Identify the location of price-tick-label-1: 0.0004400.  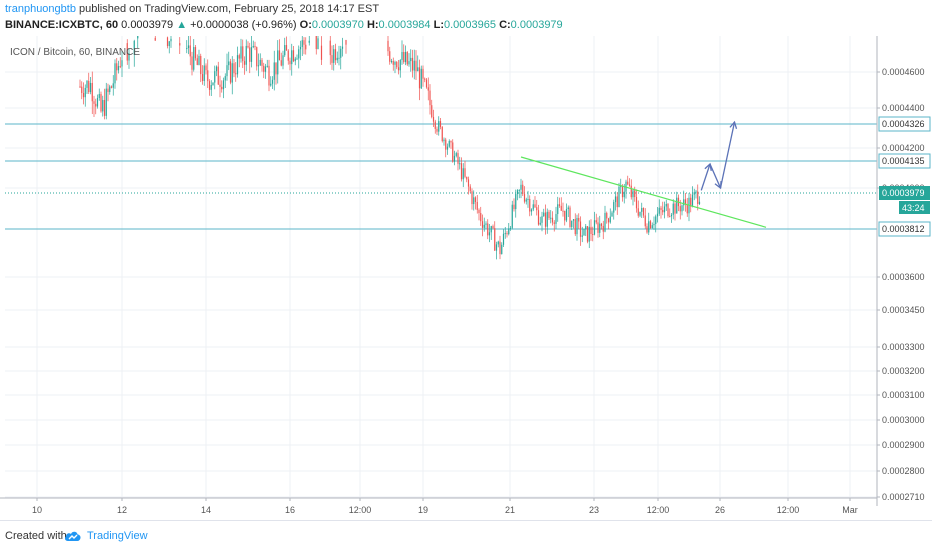
(903, 108).